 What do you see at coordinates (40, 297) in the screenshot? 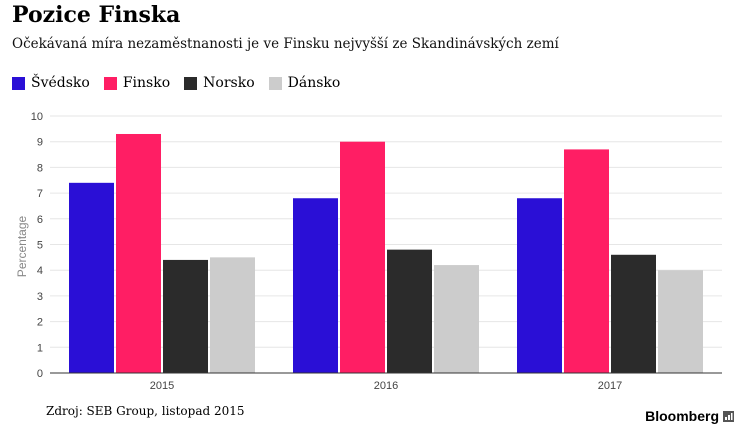
I see `y-tick-label: 3` at bounding box center [40, 297].